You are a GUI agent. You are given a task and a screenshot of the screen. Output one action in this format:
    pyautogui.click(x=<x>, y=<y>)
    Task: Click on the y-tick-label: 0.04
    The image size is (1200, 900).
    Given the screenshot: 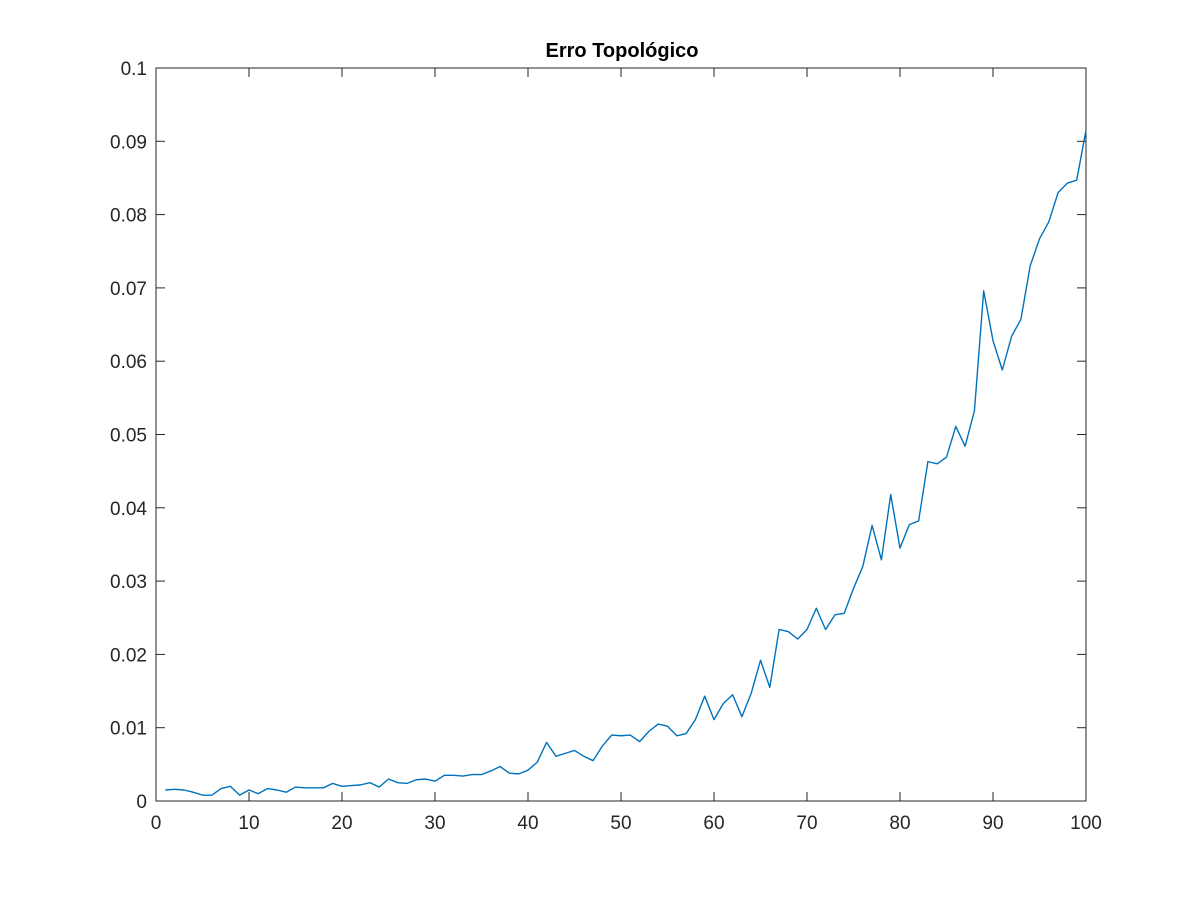 What is the action you would take?
    pyautogui.click(x=128, y=509)
    